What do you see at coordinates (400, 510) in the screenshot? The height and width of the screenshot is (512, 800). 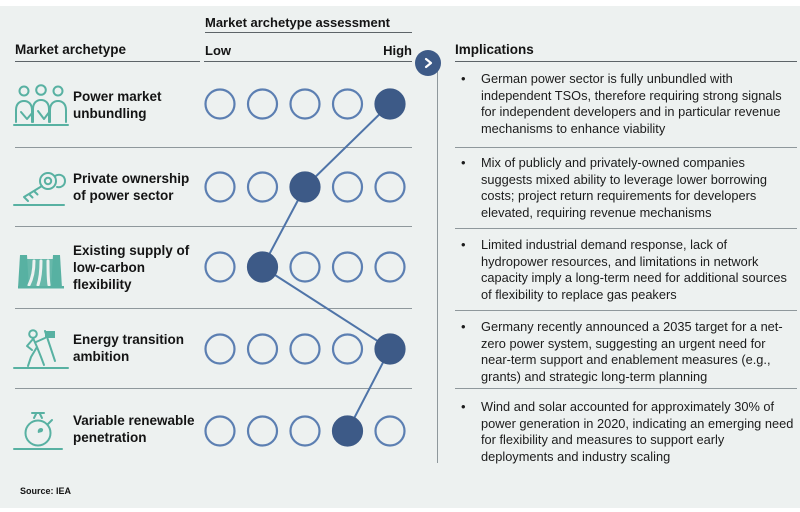 I see `bottom-margin` at bounding box center [400, 510].